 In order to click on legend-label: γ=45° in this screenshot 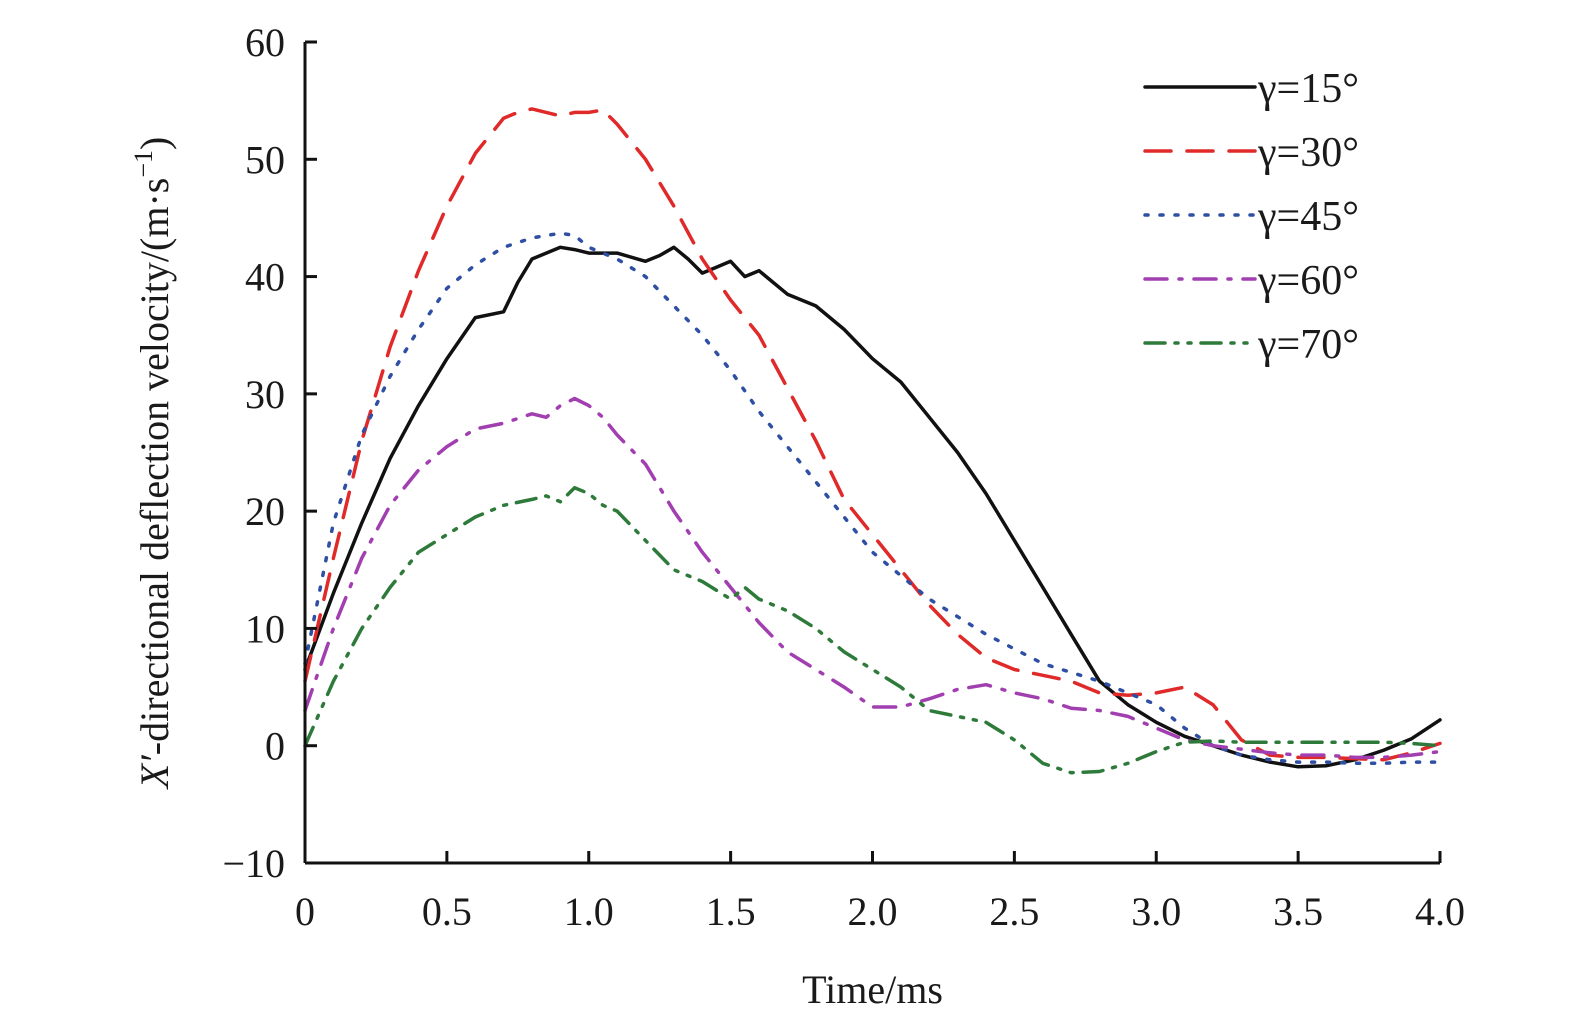, I will do `click(1308, 217)`.